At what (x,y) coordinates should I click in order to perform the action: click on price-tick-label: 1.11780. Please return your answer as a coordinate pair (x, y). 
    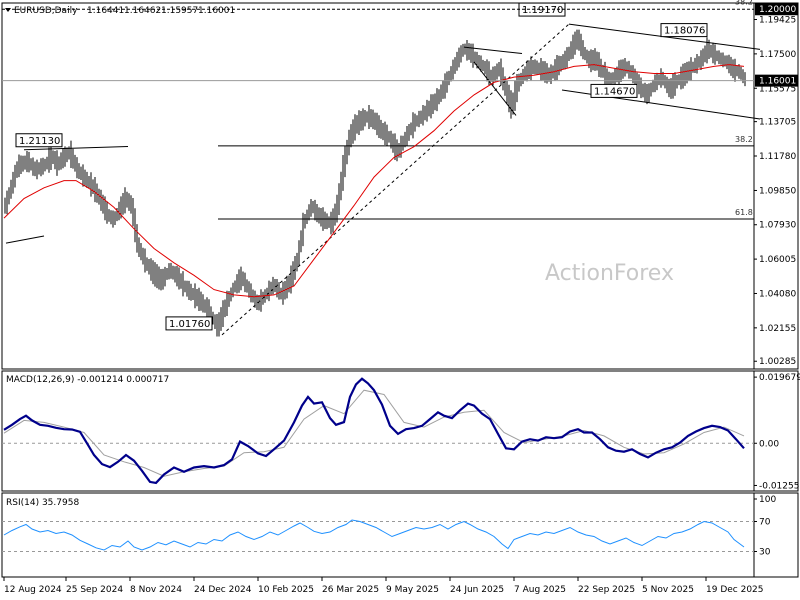
    Looking at the image, I should click on (777, 157).